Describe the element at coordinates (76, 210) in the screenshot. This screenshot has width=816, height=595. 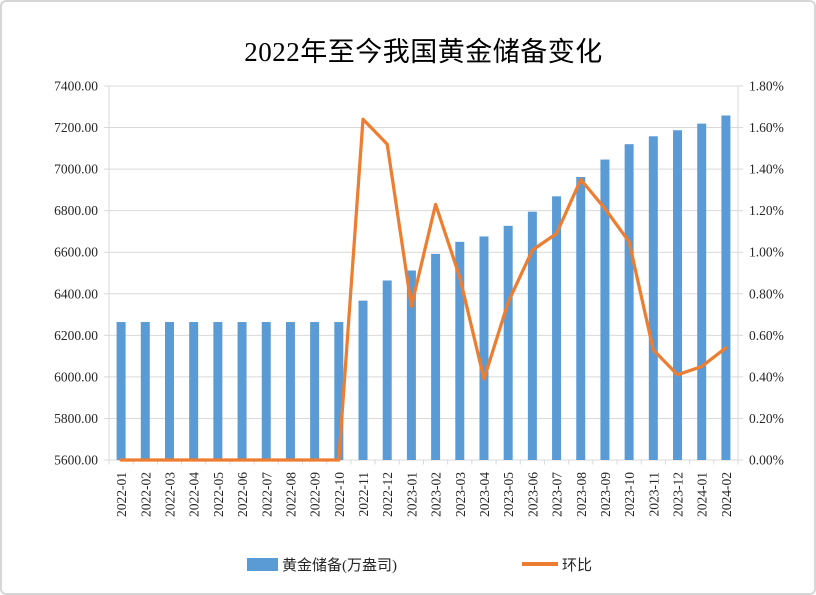
I see `y-axis-tick-label: 6800.00` at that location.